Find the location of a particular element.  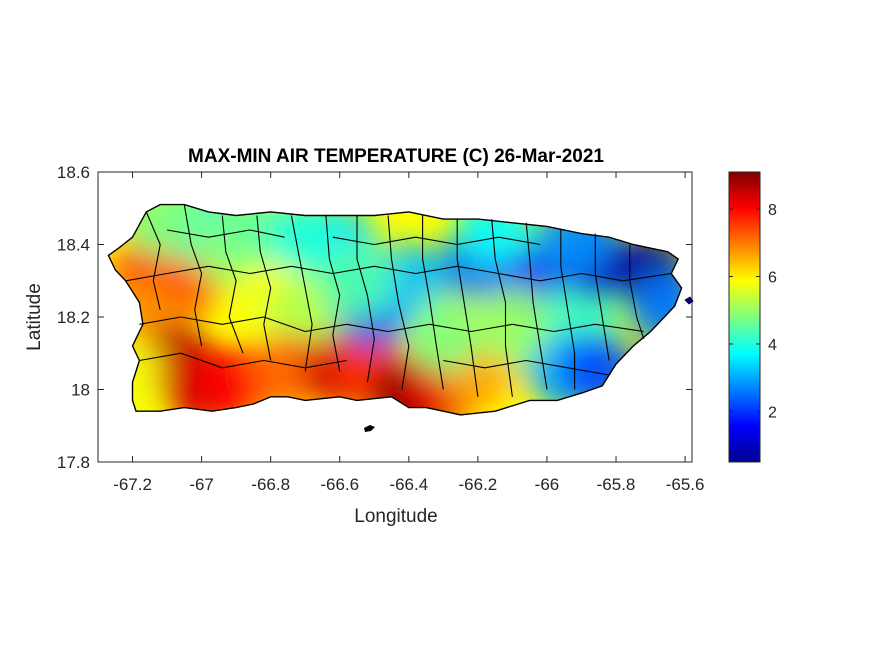

colorbar-tick-label: 4 is located at coordinates (772, 345).